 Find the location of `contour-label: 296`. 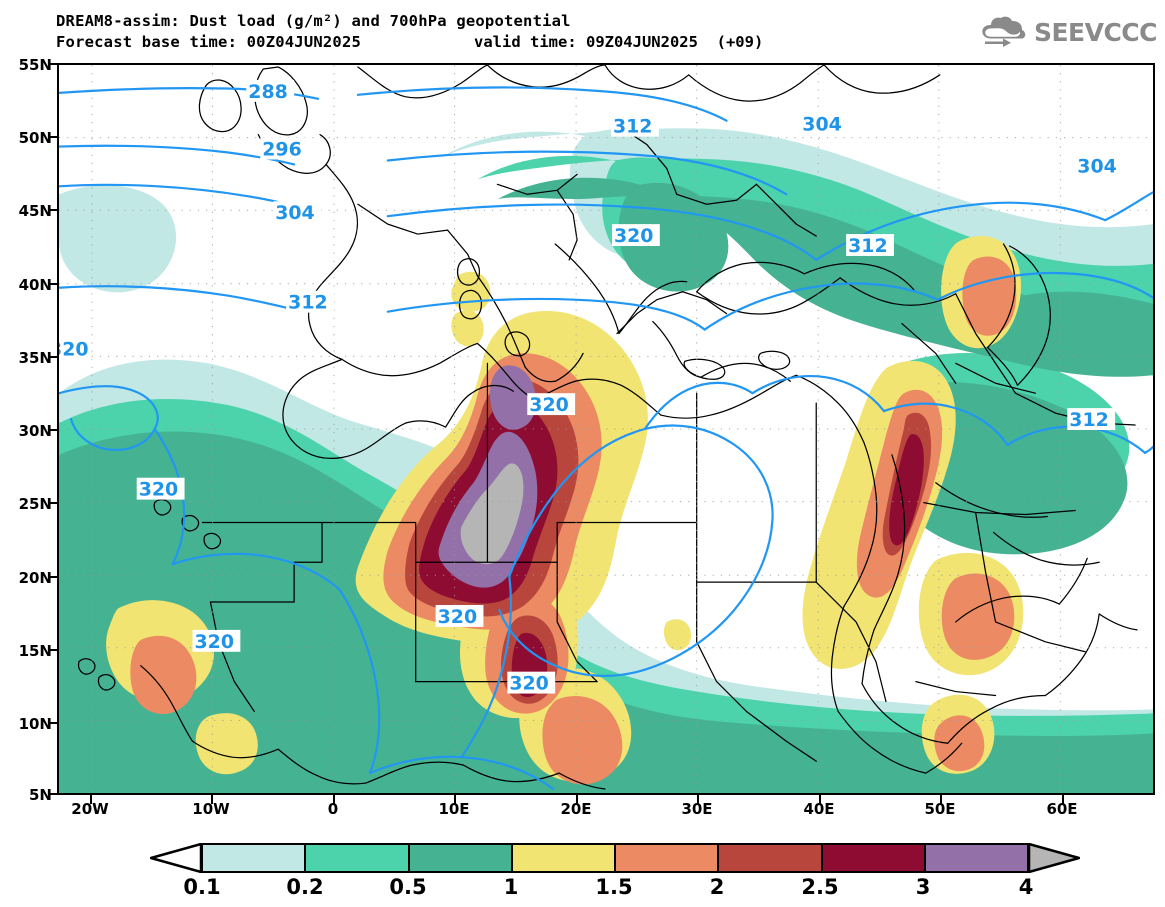

contour-label: 296 is located at coordinates (282, 150).